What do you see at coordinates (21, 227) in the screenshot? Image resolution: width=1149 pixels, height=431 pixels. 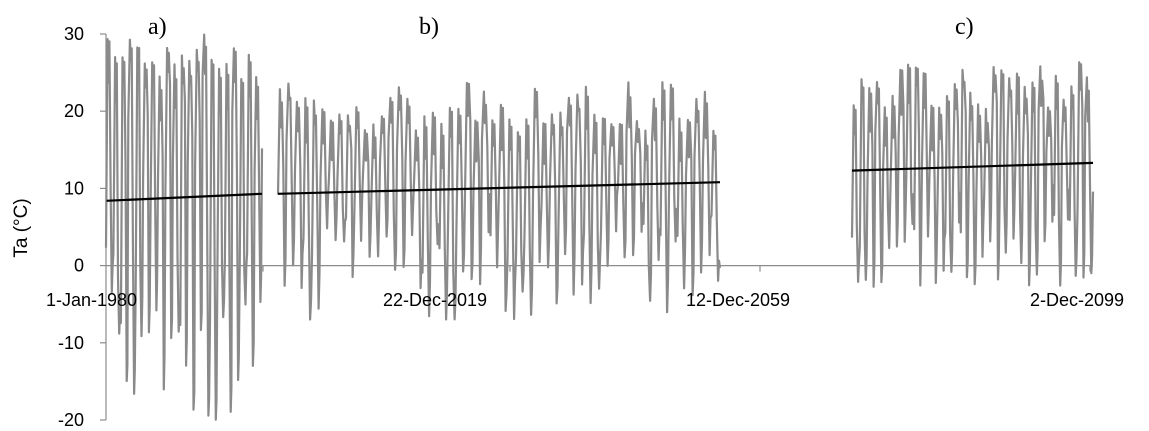 I see `y-axis-title: Ta (°C)` at bounding box center [21, 227].